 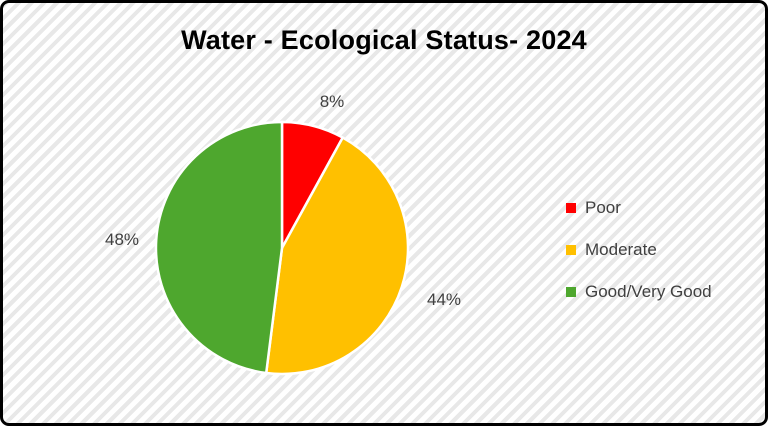 What do you see at coordinates (384, 40) in the screenshot?
I see `chart-title: Water - Ecological Status- 2024` at bounding box center [384, 40].